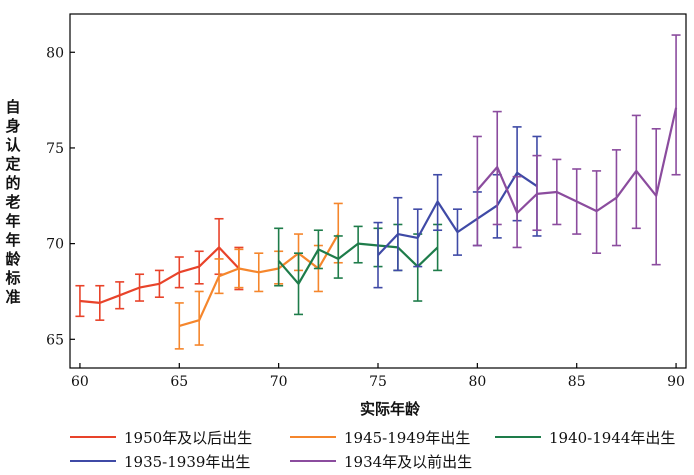 This screenshot has height=475, width=694. What do you see at coordinates (187, 461) in the screenshot?
I see `legend-label: 1935-1939年出生` at bounding box center [187, 461].